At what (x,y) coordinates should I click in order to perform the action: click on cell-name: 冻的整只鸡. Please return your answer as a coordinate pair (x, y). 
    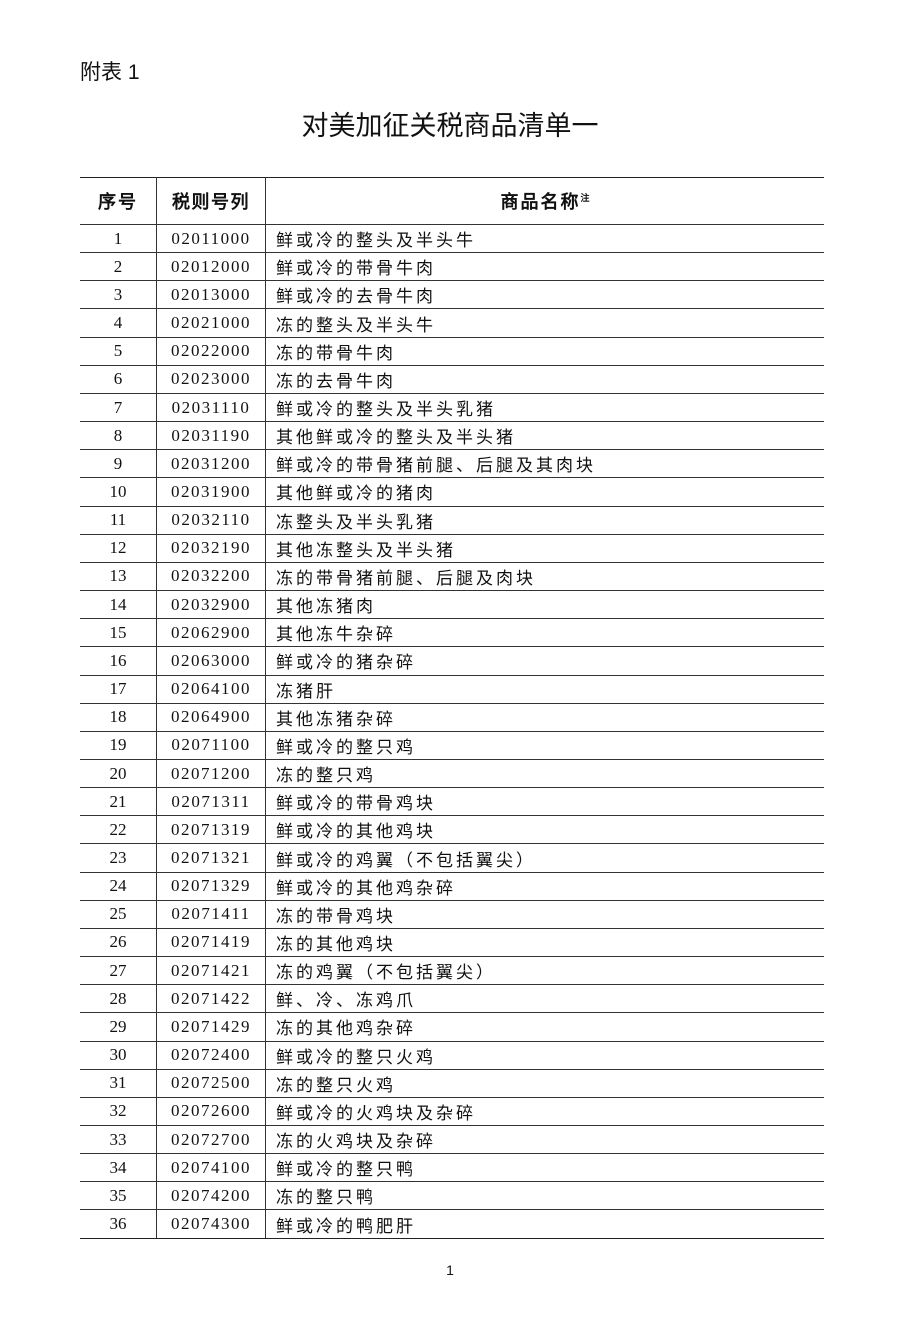
    Looking at the image, I should click on (544, 773).